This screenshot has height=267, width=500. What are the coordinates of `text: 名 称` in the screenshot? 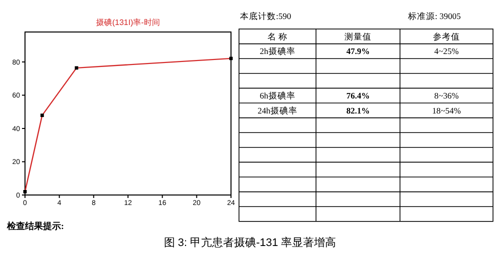 It's located at (277, 36).